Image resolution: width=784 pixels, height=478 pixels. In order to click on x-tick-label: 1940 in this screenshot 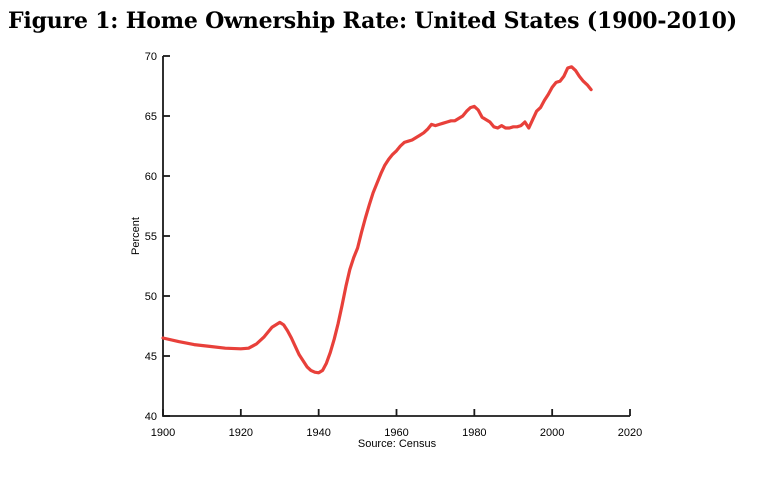, I will do `click(318, 433)`.